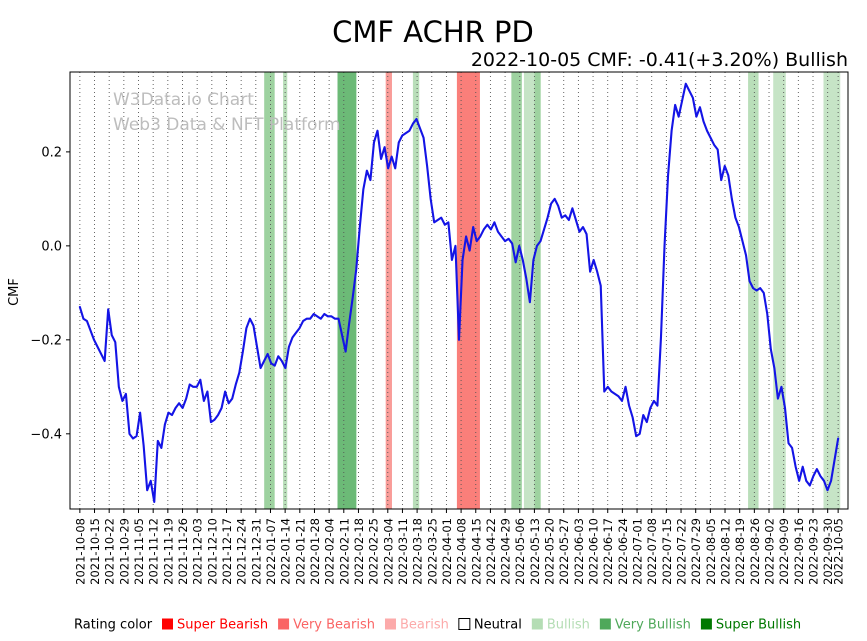 This screenshot has height=641, width=867. I want to click on watermark-line-1: W3Data.io Chart, so click(183, 100).